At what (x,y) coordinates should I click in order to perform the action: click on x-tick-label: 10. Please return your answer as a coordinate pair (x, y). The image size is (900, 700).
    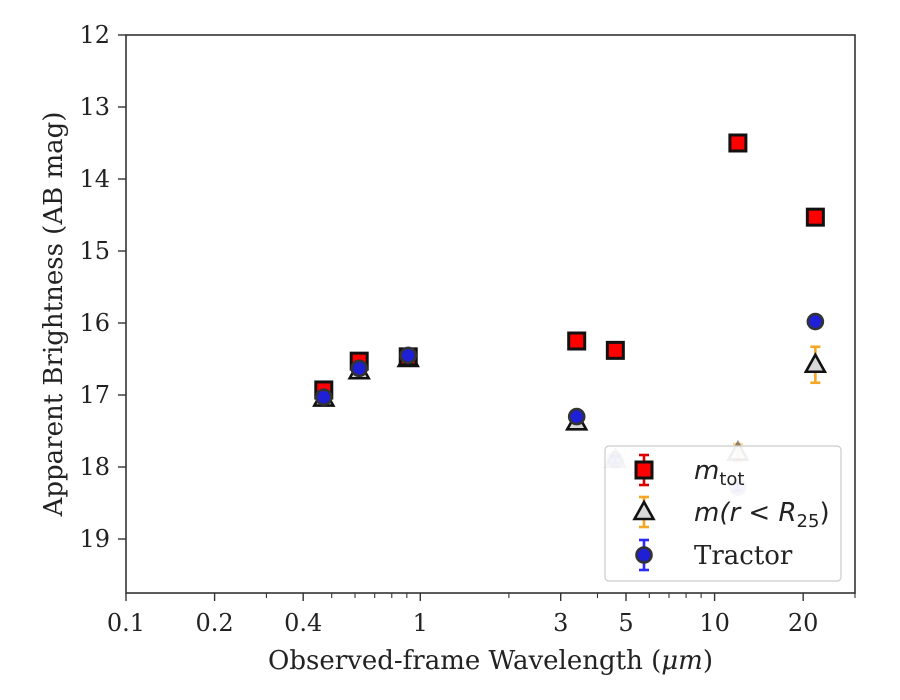
    Looking at the image, I should click on (714, 623).